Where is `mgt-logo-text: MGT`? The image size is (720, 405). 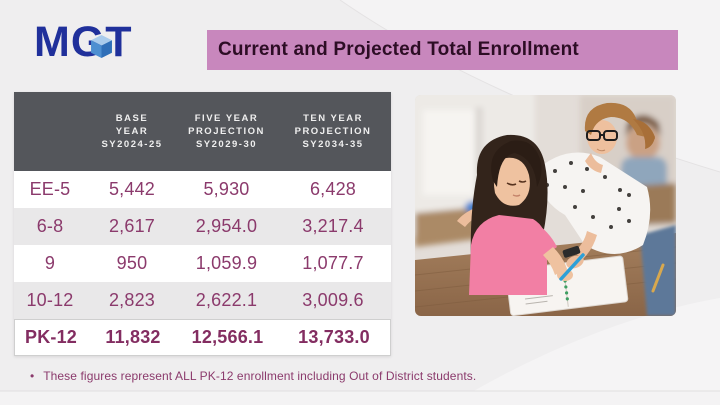
mgt-logo-text: MGT is located at coordinates (83, 42).